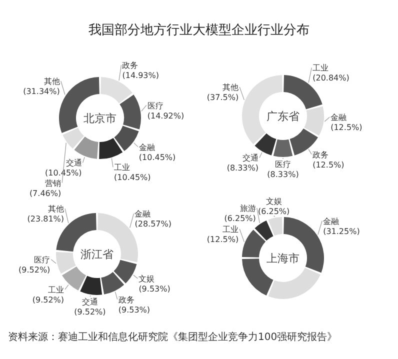 This screenshot has height=359, width=398. Describe the element at coordinates (97, 254) in the screenshot. I see `text: 浙江省` at that location.